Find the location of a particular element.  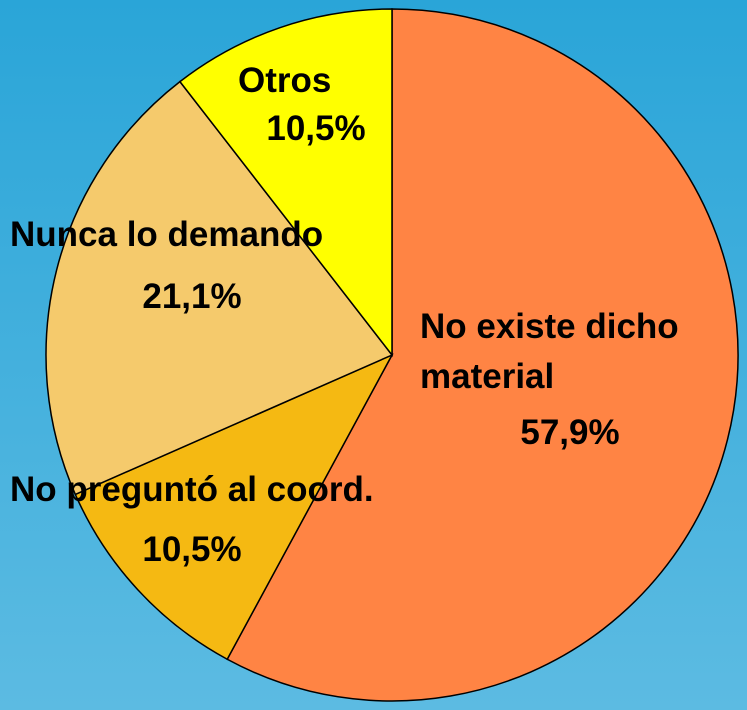

value-label: 21,1% is located at coordinates (192, 296).